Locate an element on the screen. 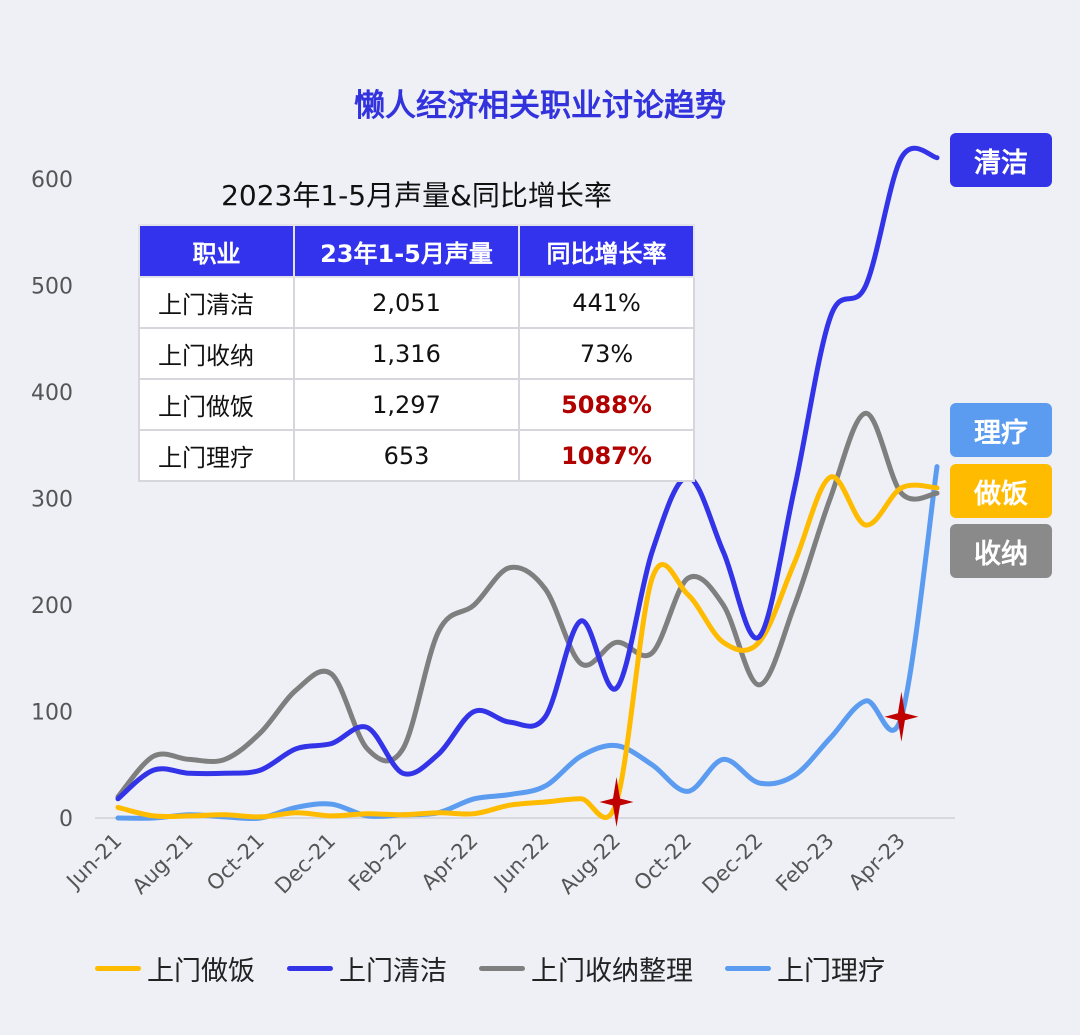 The height and width of the screenshot is (1035, 1080). badge-storage: 收纳 is located at coordinates (1001, 551).